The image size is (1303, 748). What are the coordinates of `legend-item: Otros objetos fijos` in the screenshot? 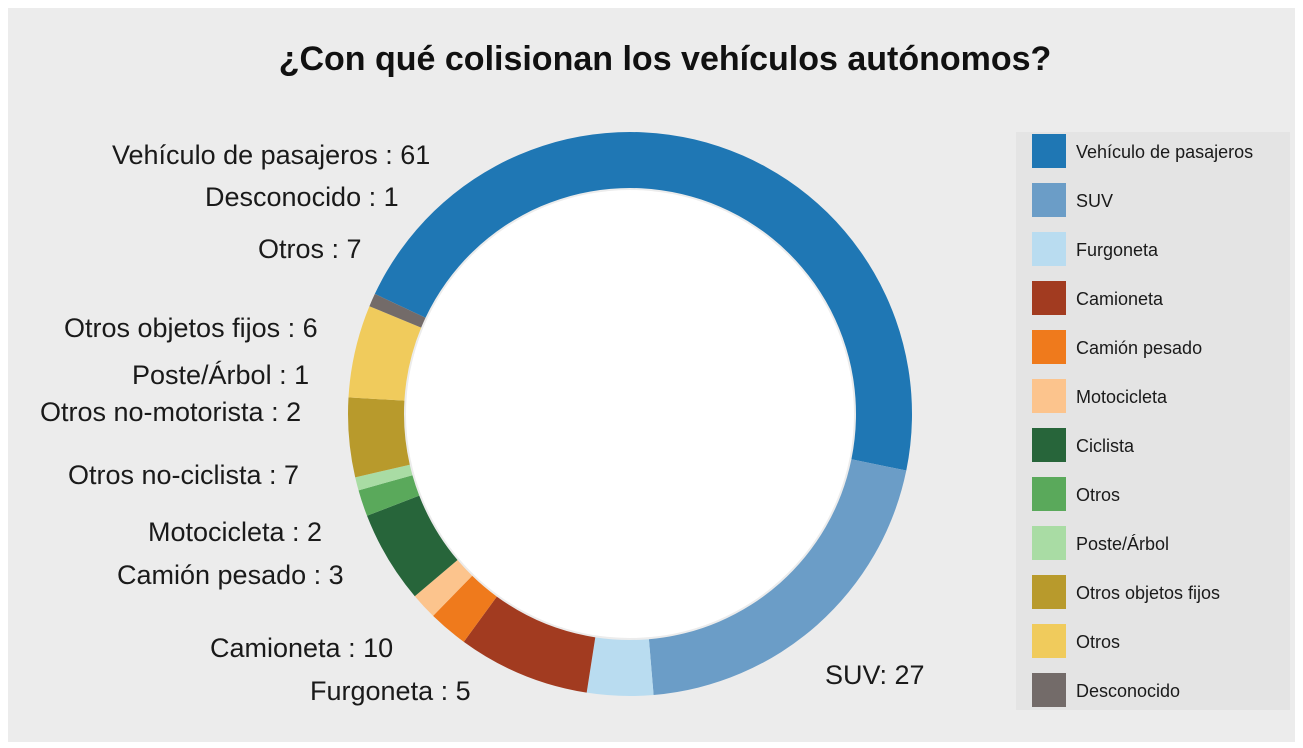 It's located at (1162, 592).